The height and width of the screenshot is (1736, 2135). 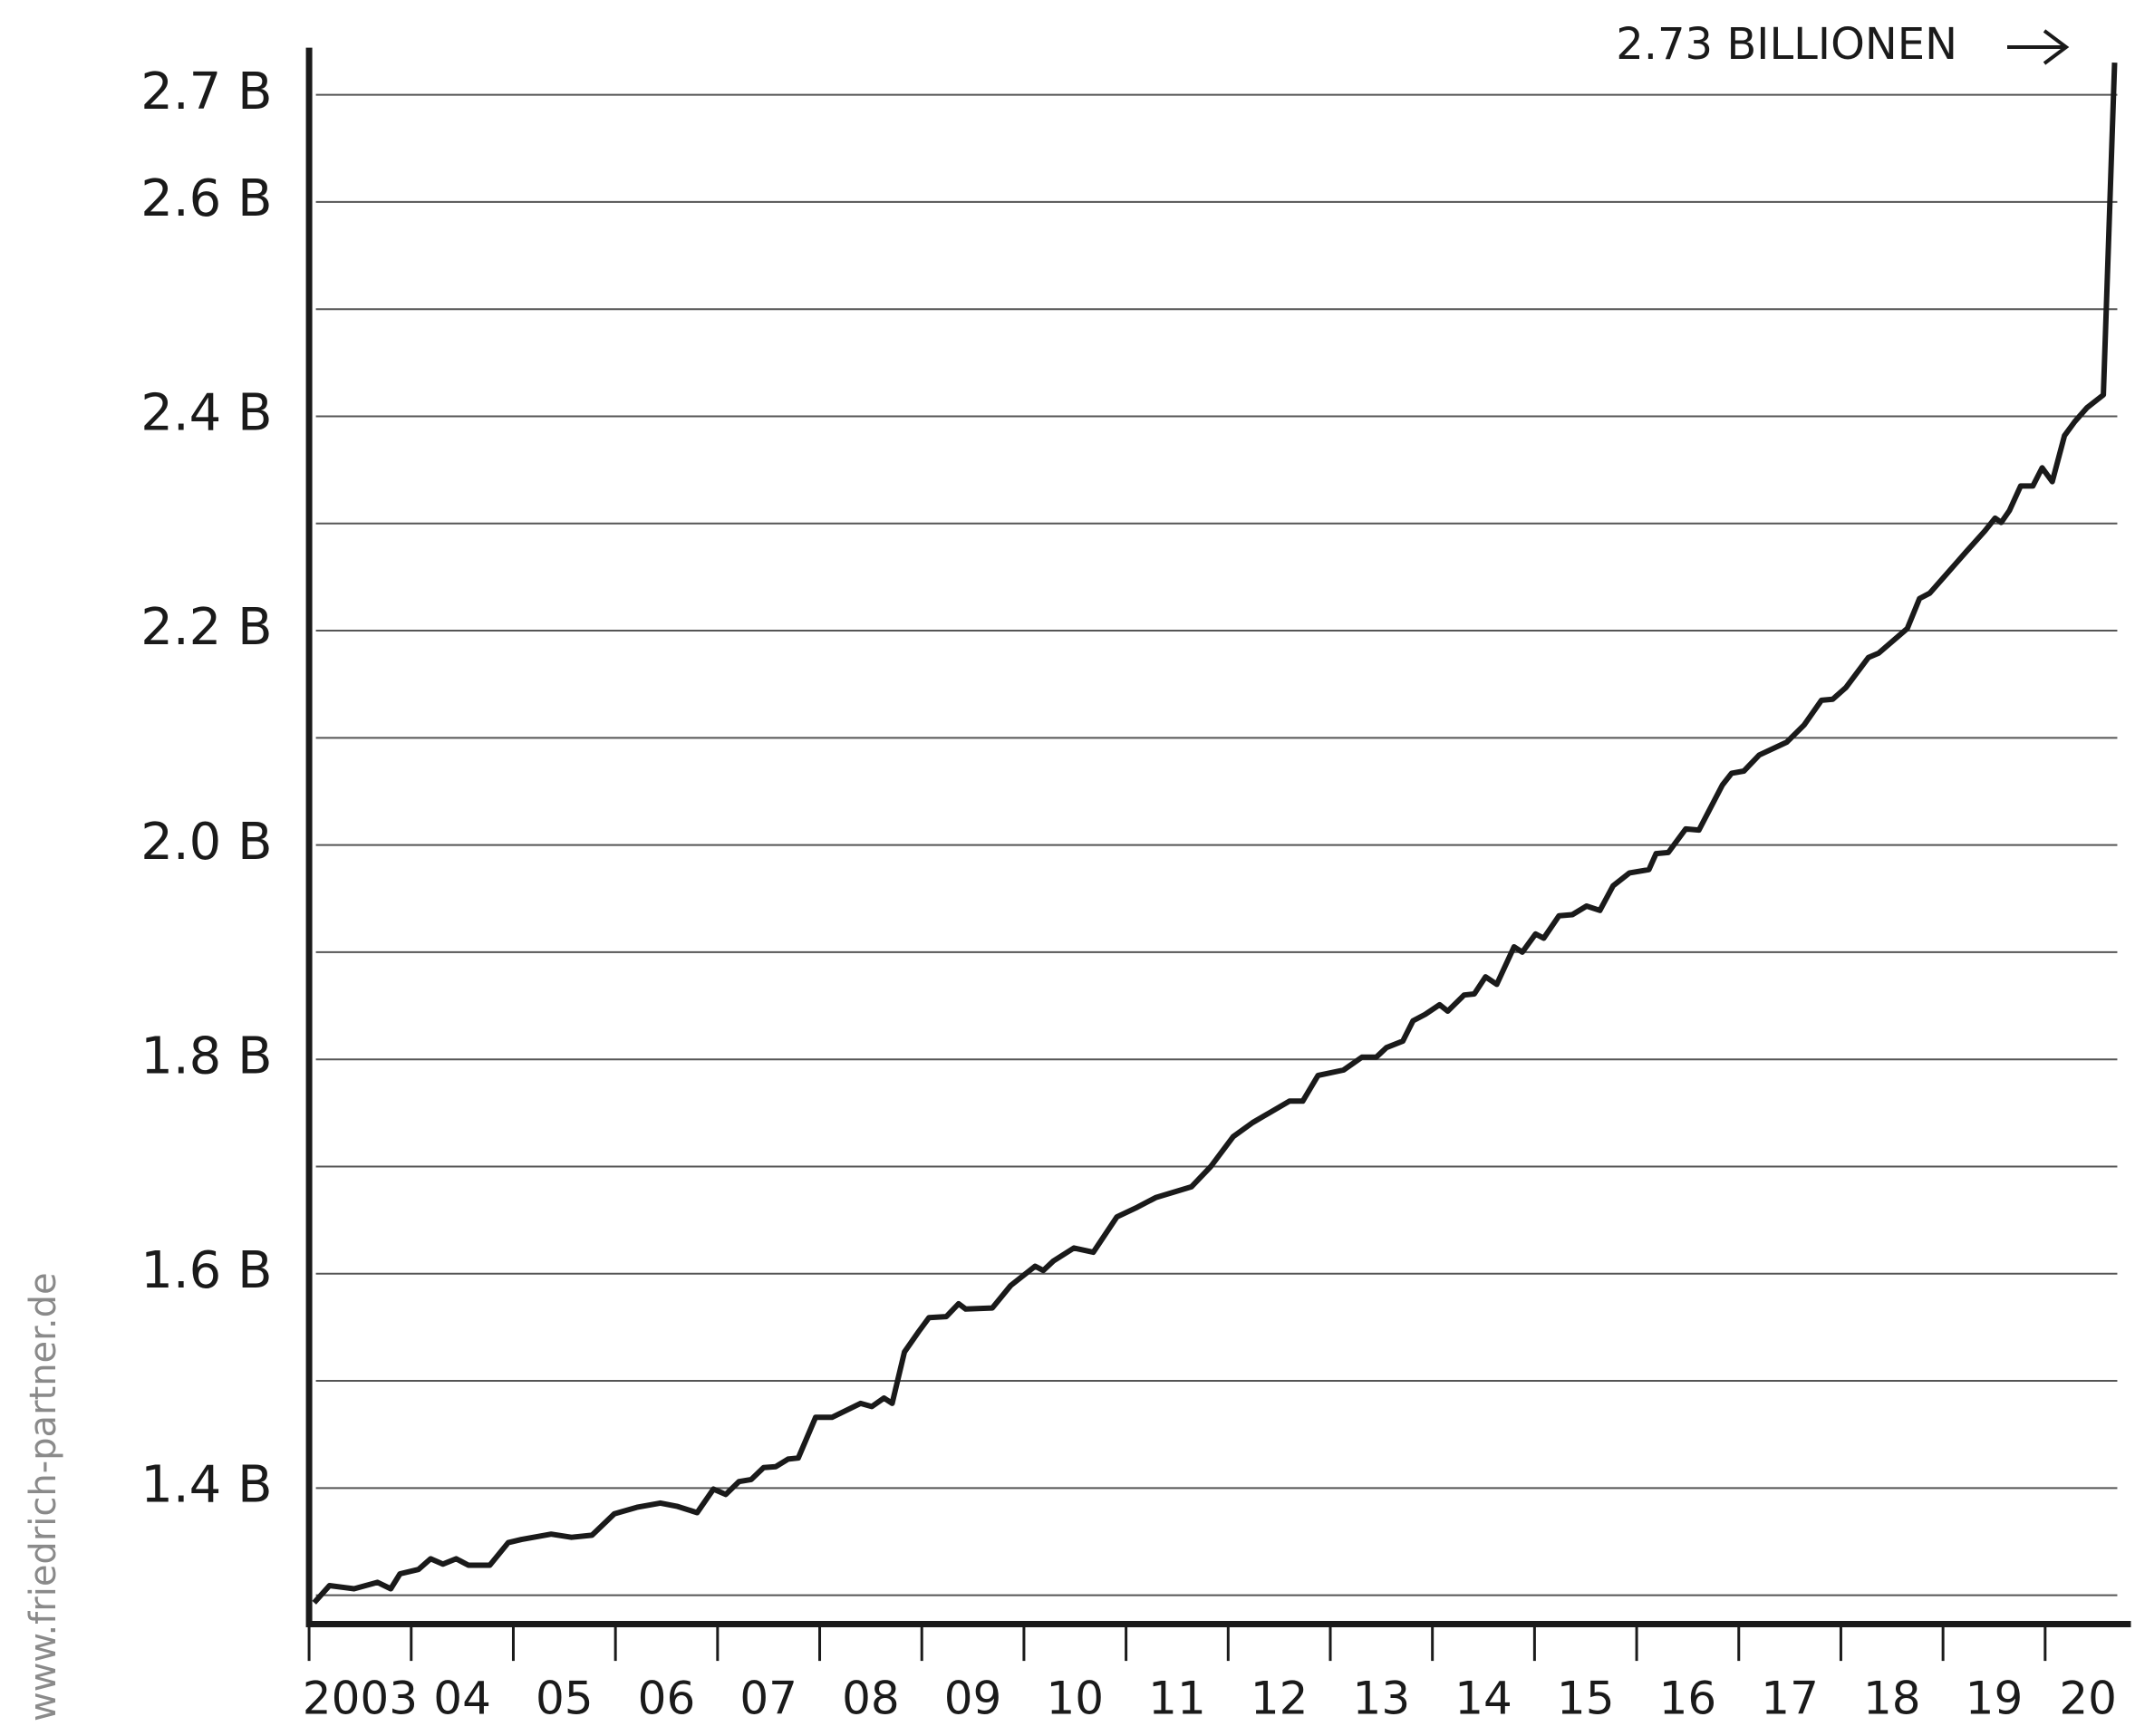 I want to click on y-tick-label: 2.6 B, so click(x=206, y=198).